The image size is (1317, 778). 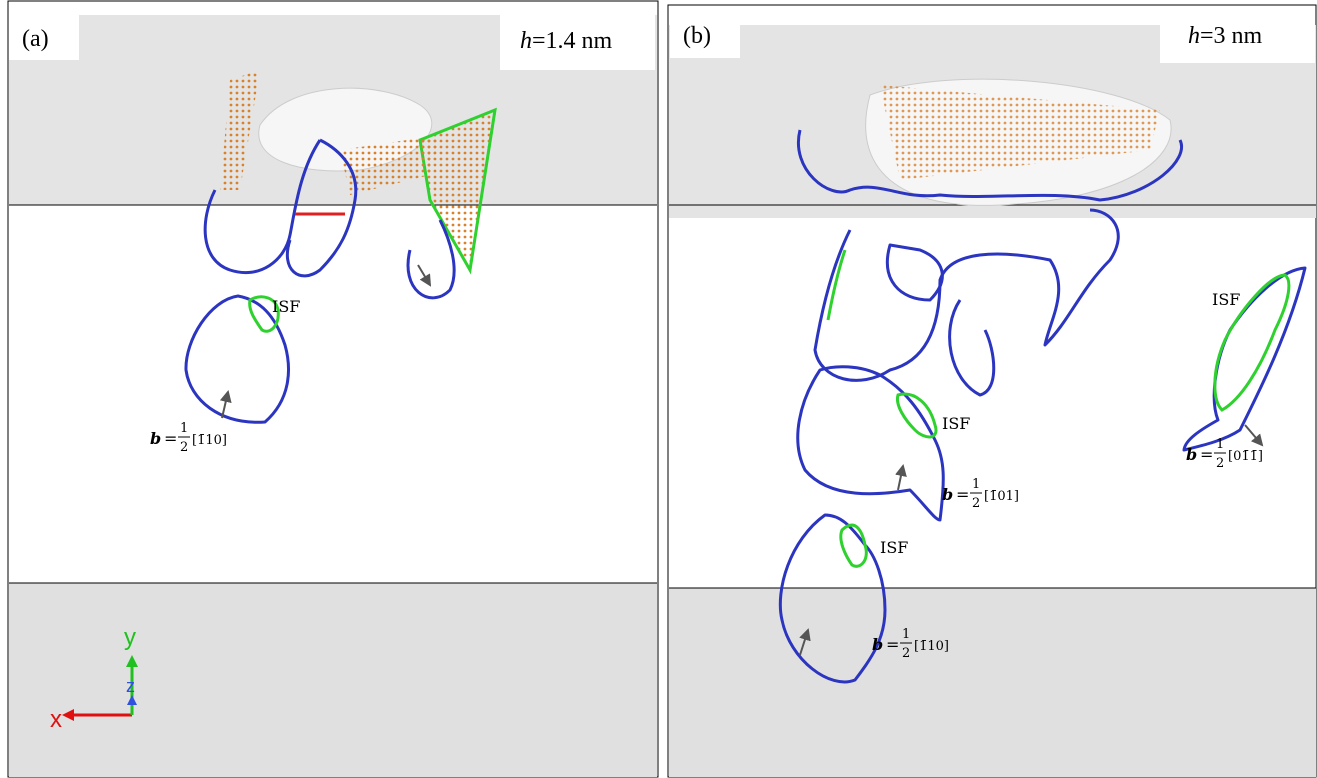 I want to click on thickness: h=3 nm, so click(x=1225, y=36).